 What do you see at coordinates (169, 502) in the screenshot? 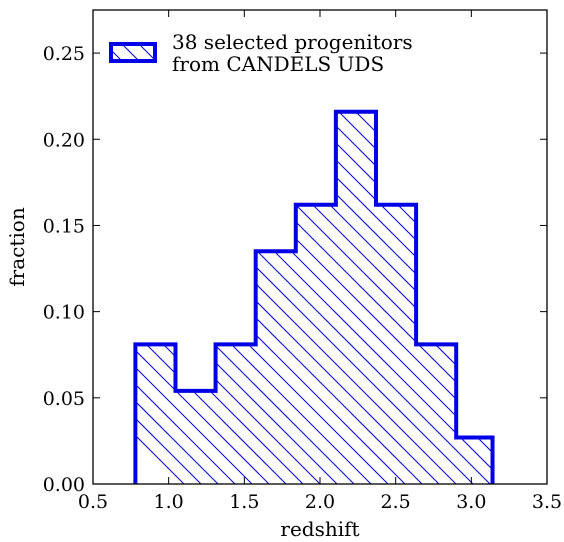
I see `x-tick-label: 1.0` at bounding box center [169, 502].